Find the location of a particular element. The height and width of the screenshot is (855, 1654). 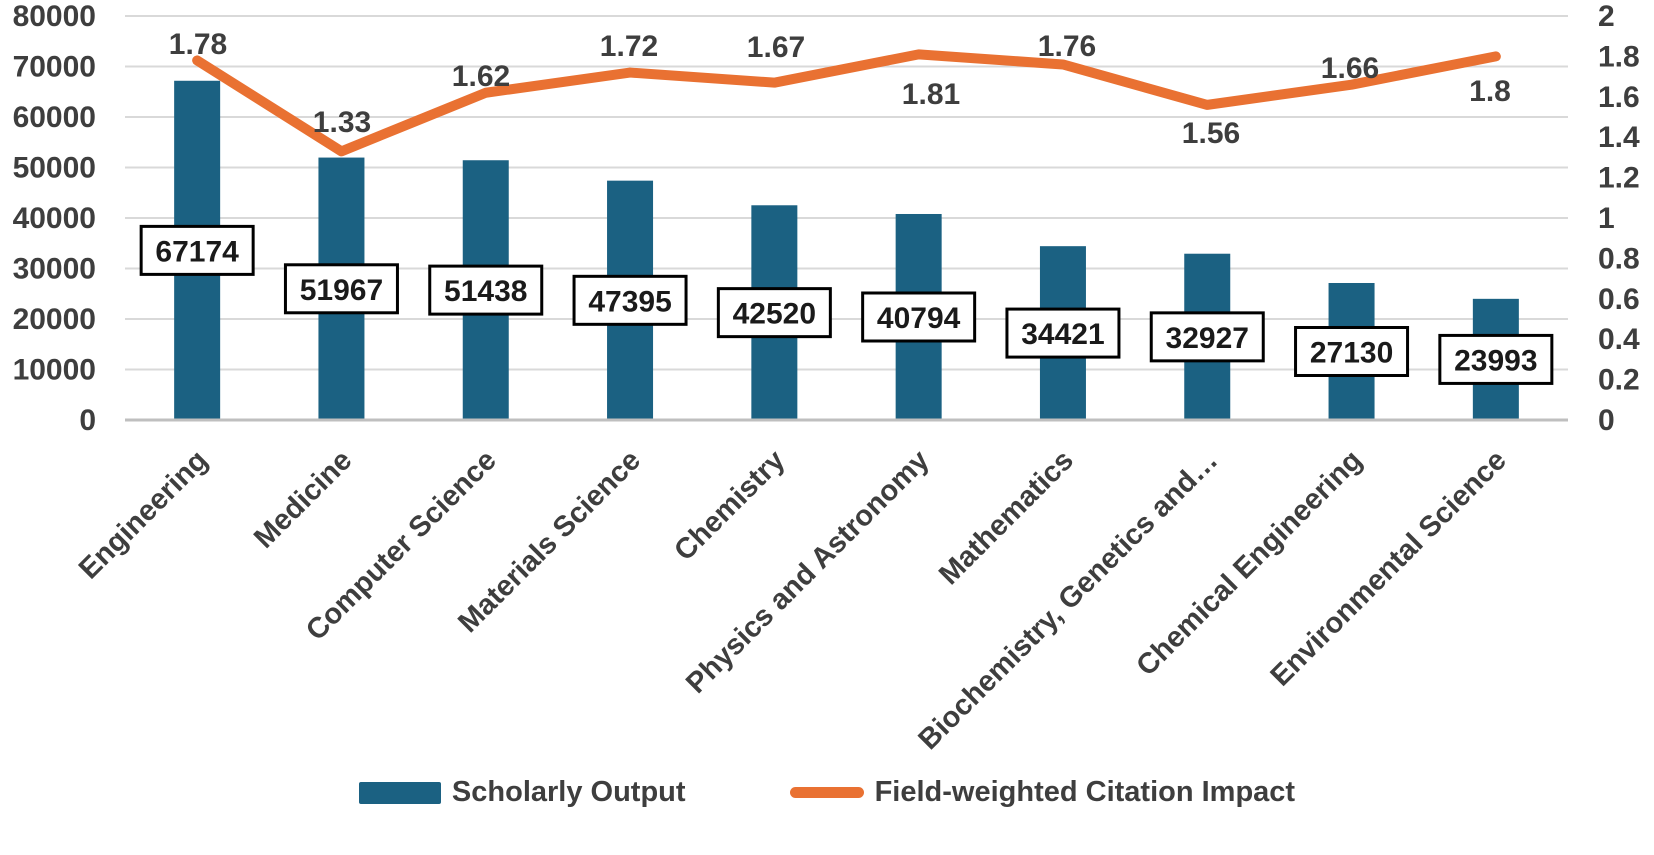

bar-value-box-biochemistry-genetics-and is located at coordinates (1207, 337).